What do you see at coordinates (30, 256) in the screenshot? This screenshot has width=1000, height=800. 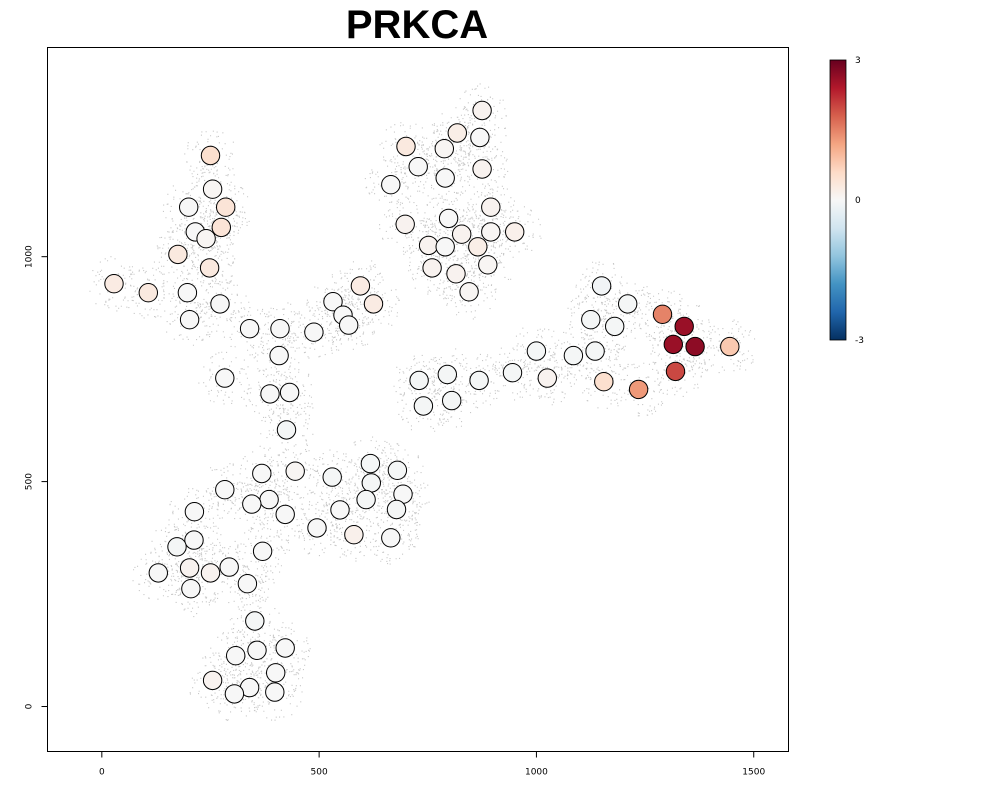 I see `y-tick-label: 1000` at bounding box center [30, 256].